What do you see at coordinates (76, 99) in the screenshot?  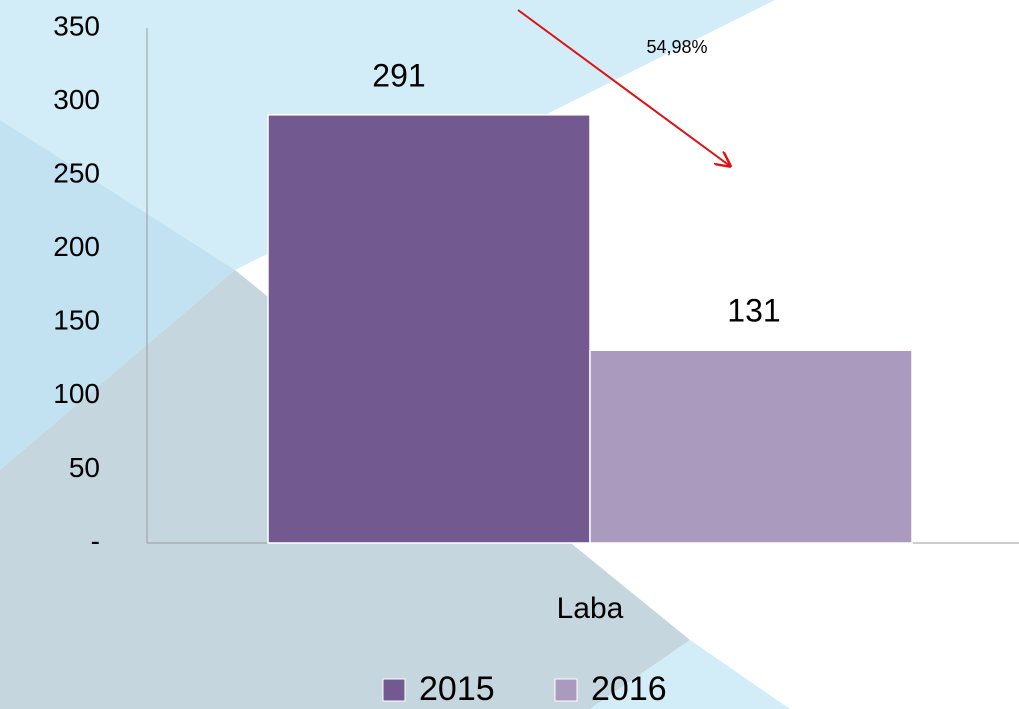 I see `y-tick-label: 300` at bounding box center [76, 99].